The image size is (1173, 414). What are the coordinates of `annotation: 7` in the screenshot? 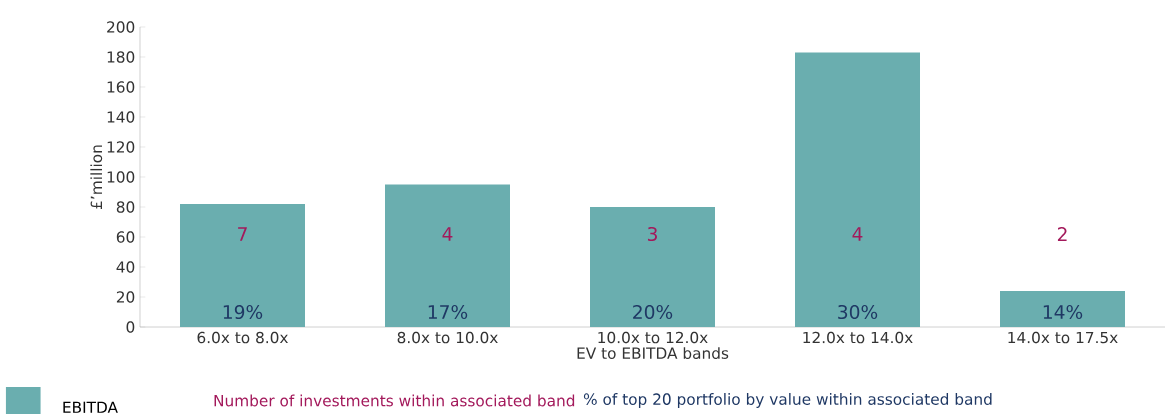 It's located at (242, 234).